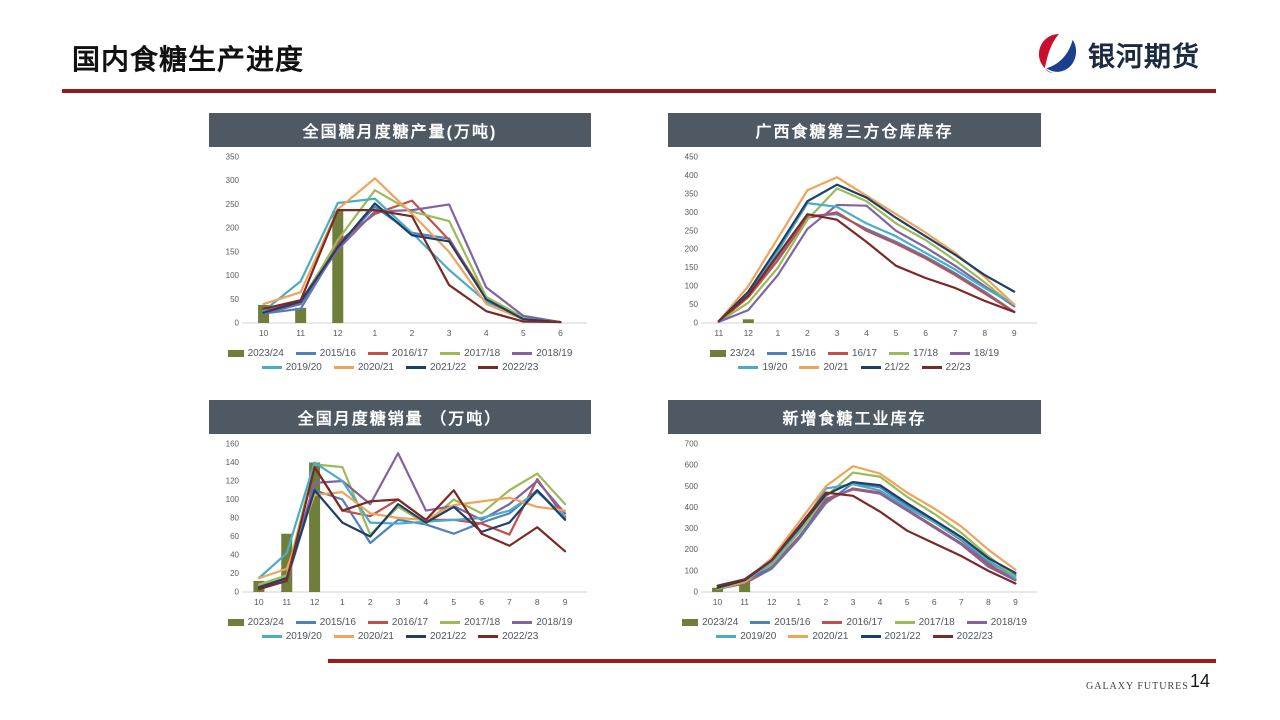 Image resolution: width=1280 pixels, height=720 pixels. What do you see at coordinates (693, 304) in the screenshot?
I see `y-tick-label: 50` at bounding box center [693, 304].